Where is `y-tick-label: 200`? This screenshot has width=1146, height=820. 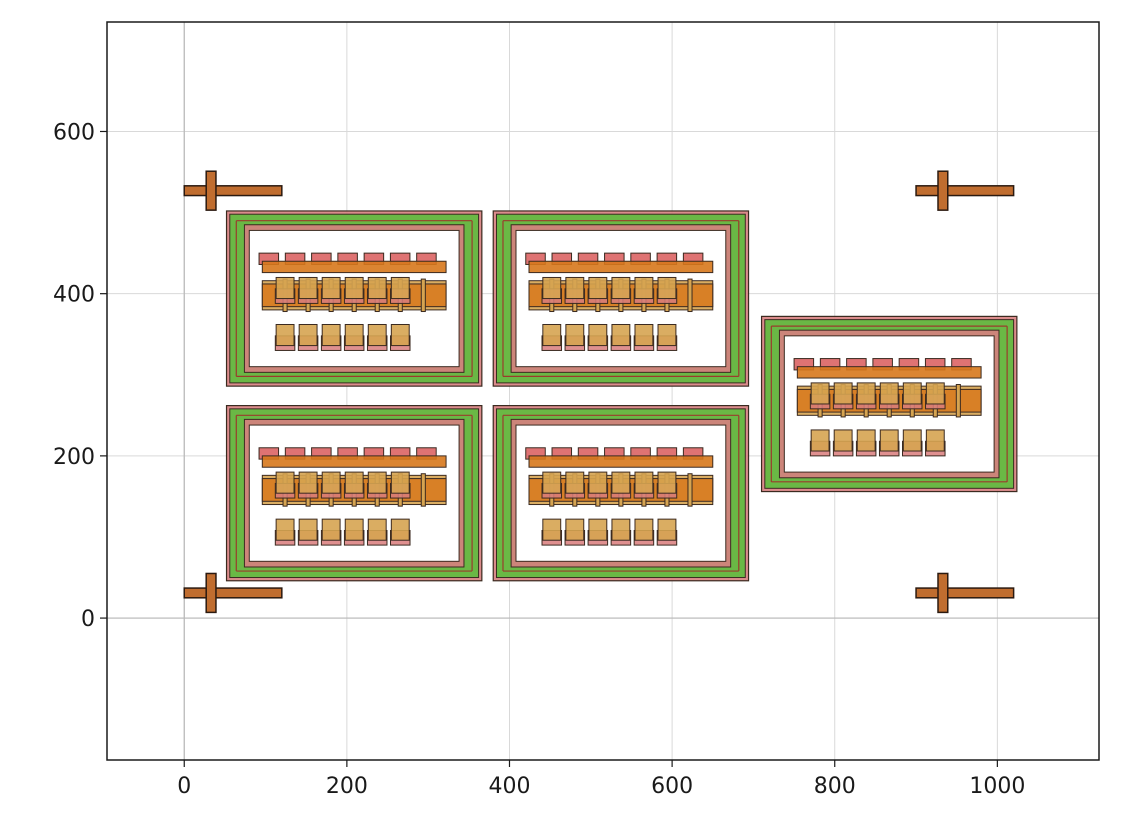
y-tick-label: 200 is located at coordinates (74, 457).